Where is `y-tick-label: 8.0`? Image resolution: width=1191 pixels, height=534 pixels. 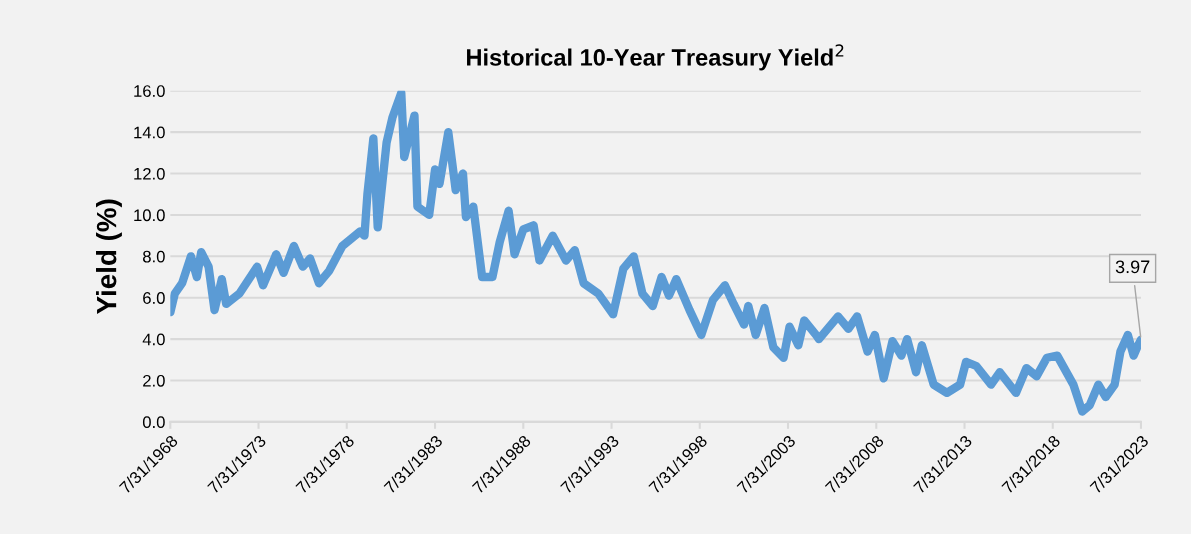
y-tick-label: 8.0 is located at coordinates (154, 256).